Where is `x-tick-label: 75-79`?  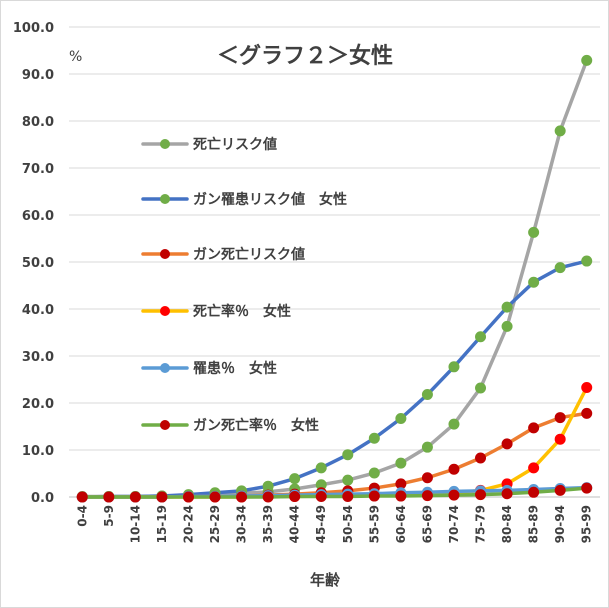
x-tick-label: 75-79 is located at coordinates (481, 524).